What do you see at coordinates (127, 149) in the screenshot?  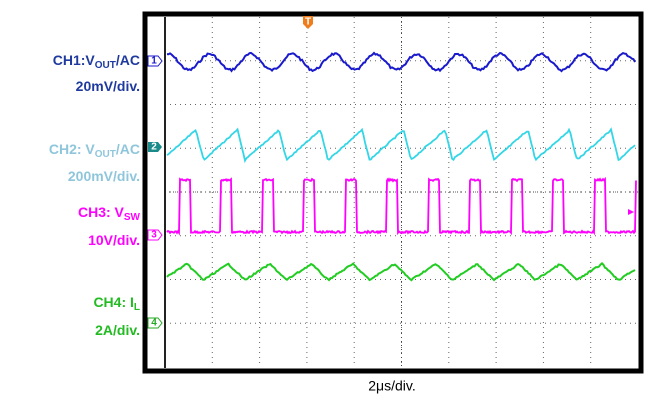 I see `ch2-label-b: /AC` at bounding box center [127, 149].